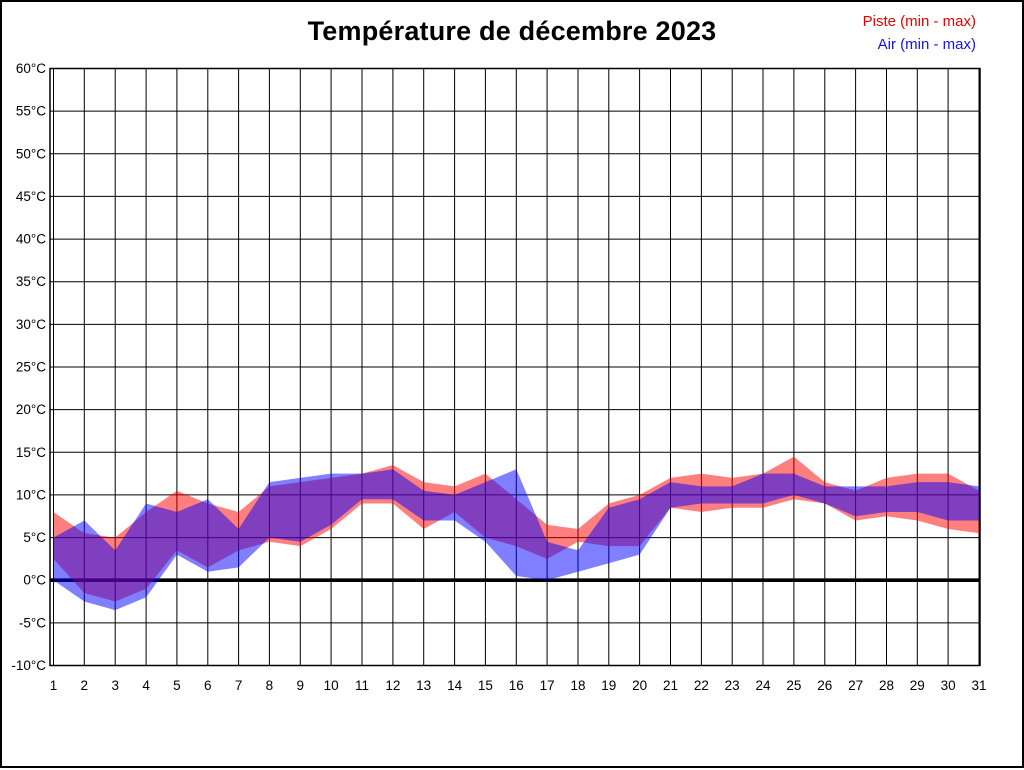 Image resolution: width=1024 pixels, height=770 pixels. I want to click on svg-text: 5, so click(177, 685).